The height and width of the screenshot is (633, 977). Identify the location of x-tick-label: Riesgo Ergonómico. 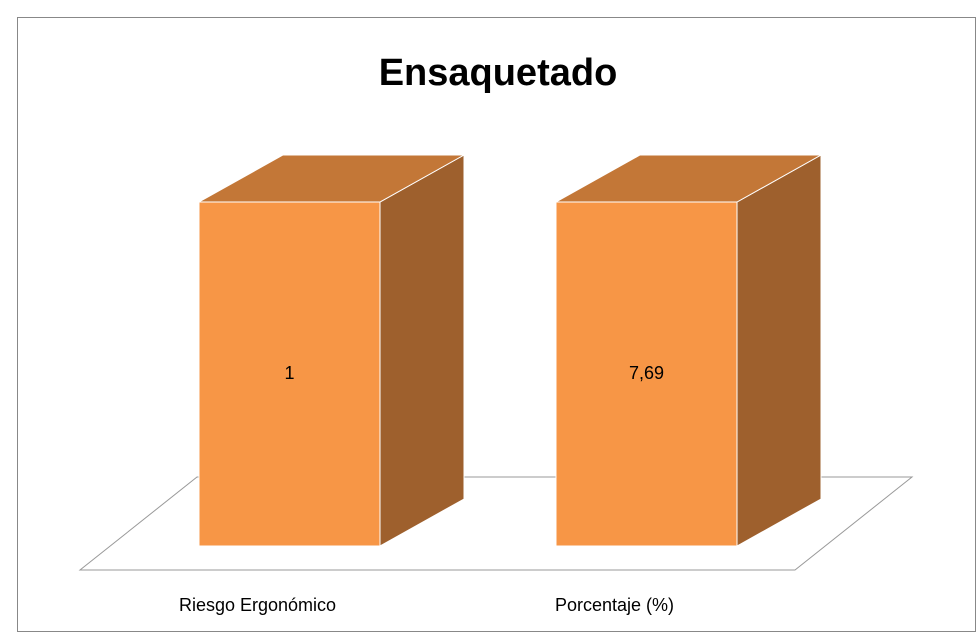
(257, 605).